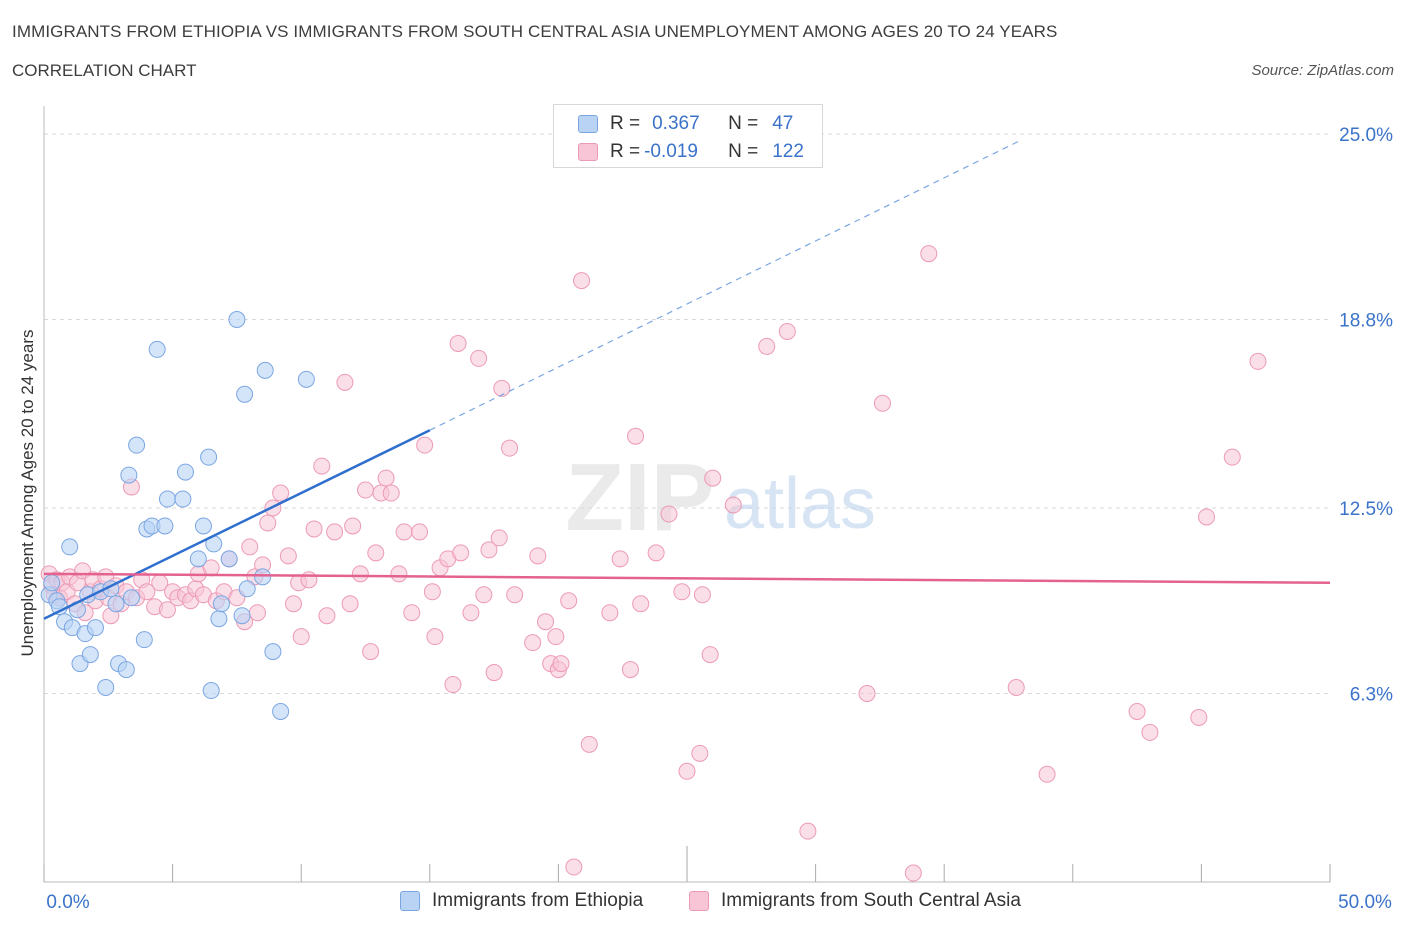 The image size is (1406, 930). Describe the element at coordinates (691, 152) in the screenshot. I see `legend-row-south-central-asia: R = -0.019 N = 122` at that location.